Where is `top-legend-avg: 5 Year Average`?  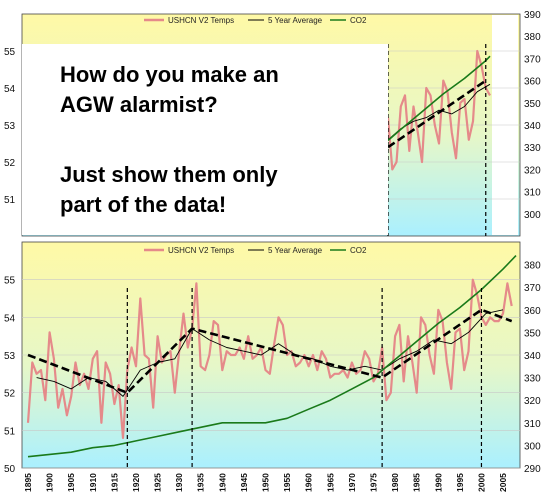
top-legend-avg: 5 Year Average is located at coordinates (295, 20).